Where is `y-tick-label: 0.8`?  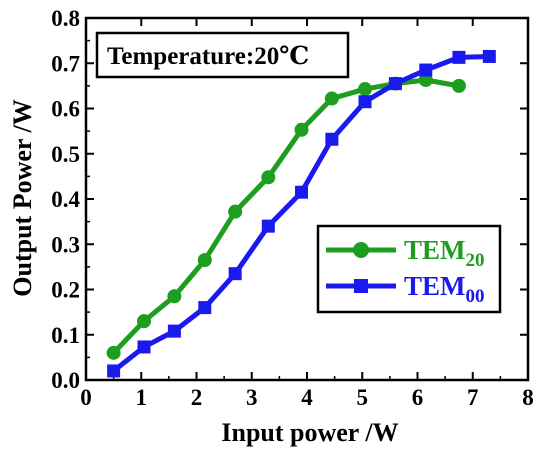
y-tick-label: 0.8 is located at coordinates (65, 18).